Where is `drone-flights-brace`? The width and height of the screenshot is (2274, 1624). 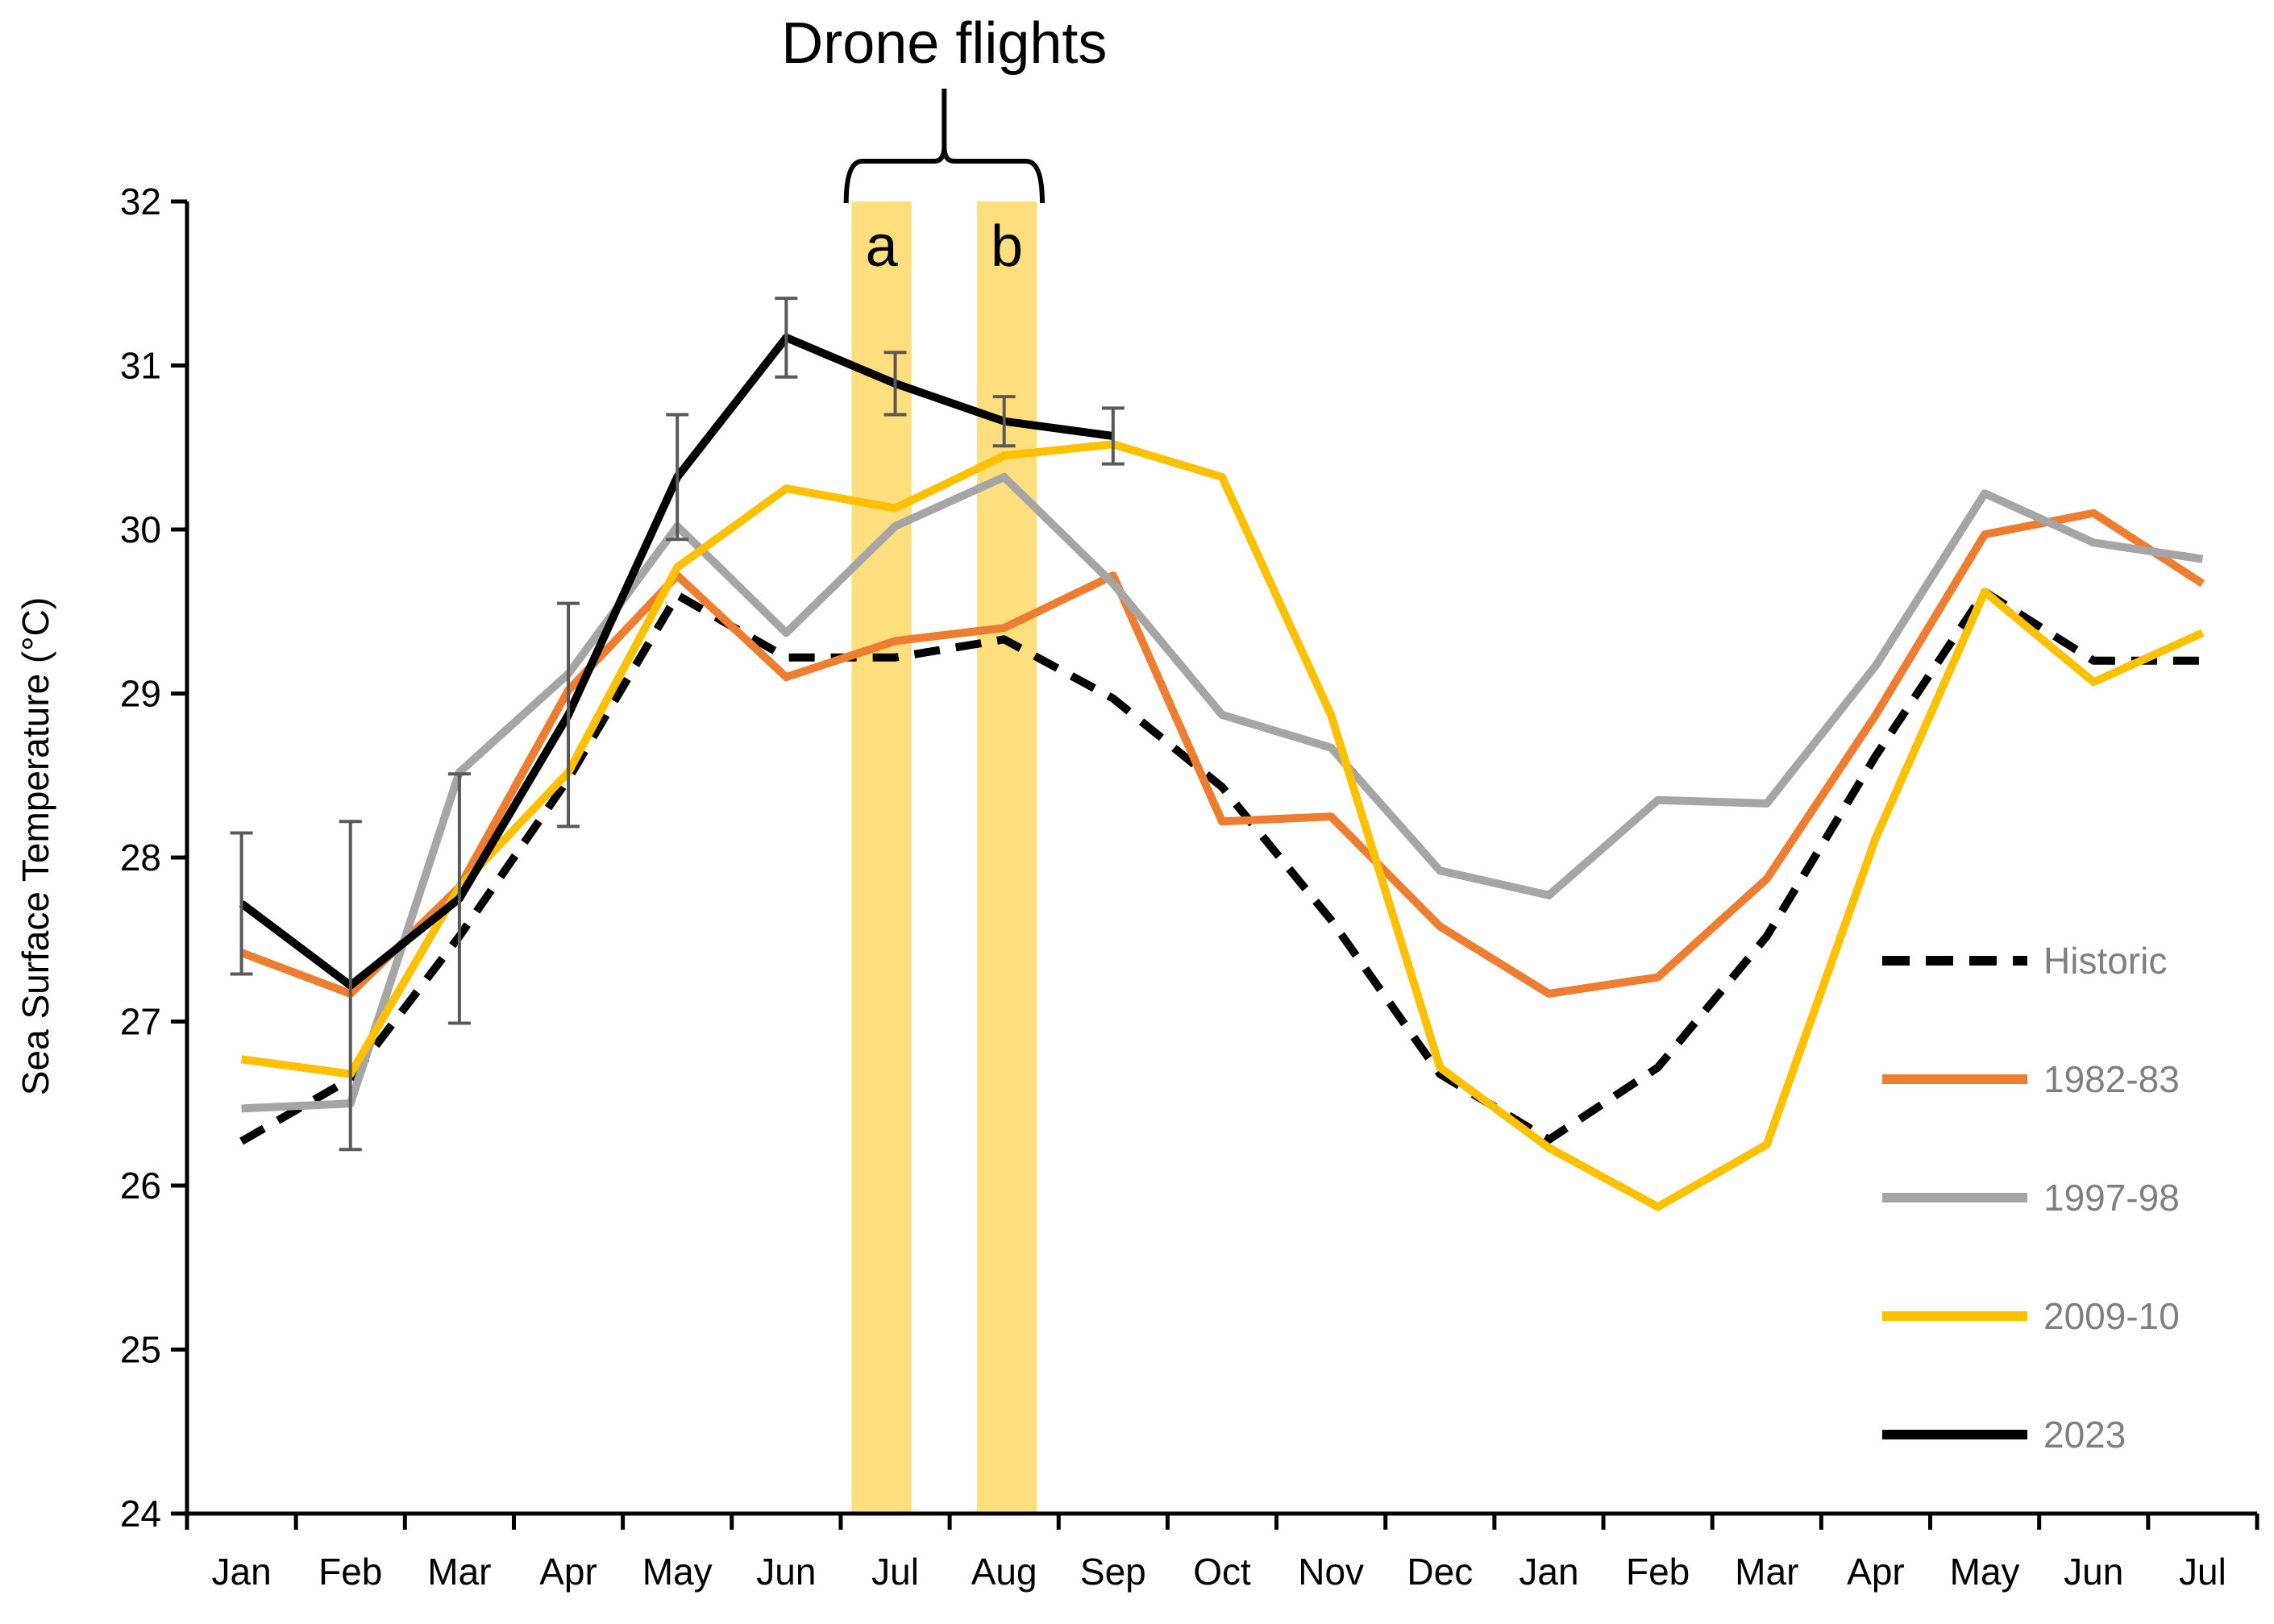 drone-flights-brace is located at coordinates (944, 147).